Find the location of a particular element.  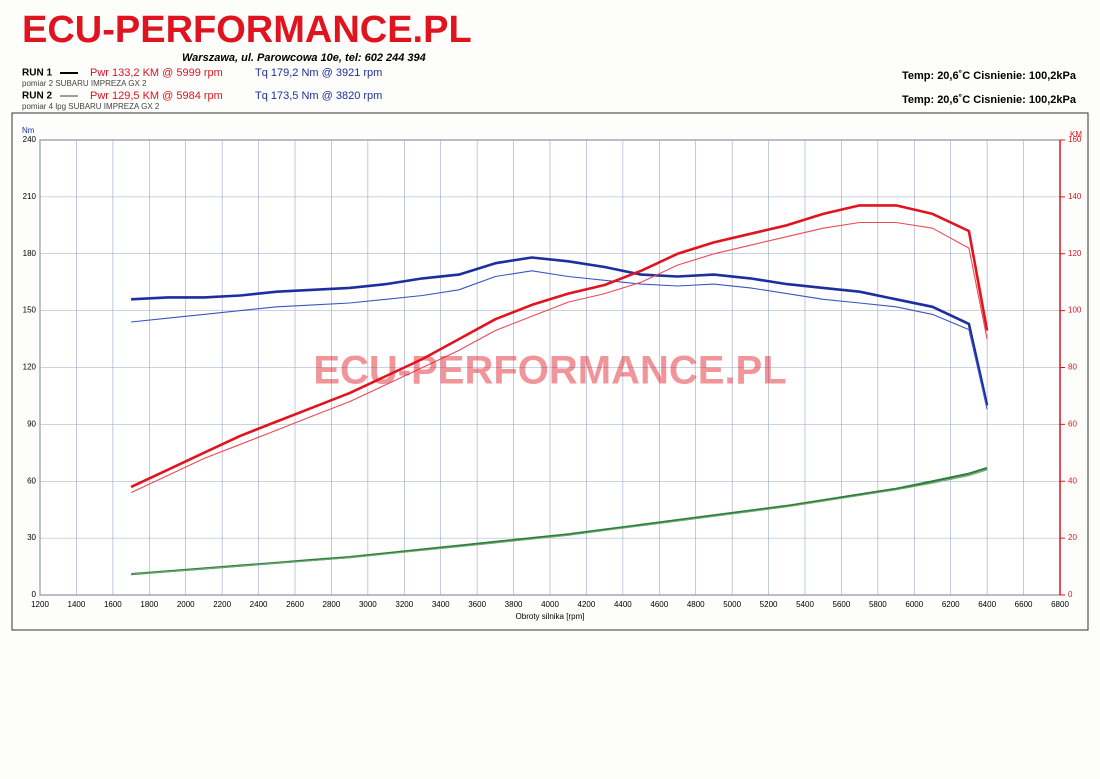

x-tick-label: 5600 is located at coordinates (842, 604).